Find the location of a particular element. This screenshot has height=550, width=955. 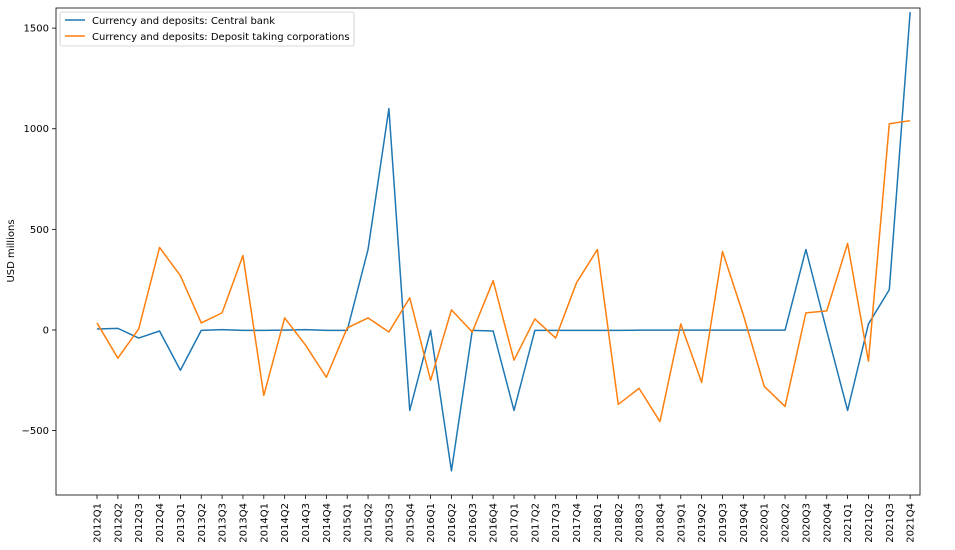

x-tick-label: 2018Q4 is located at coordinates (660, 523).